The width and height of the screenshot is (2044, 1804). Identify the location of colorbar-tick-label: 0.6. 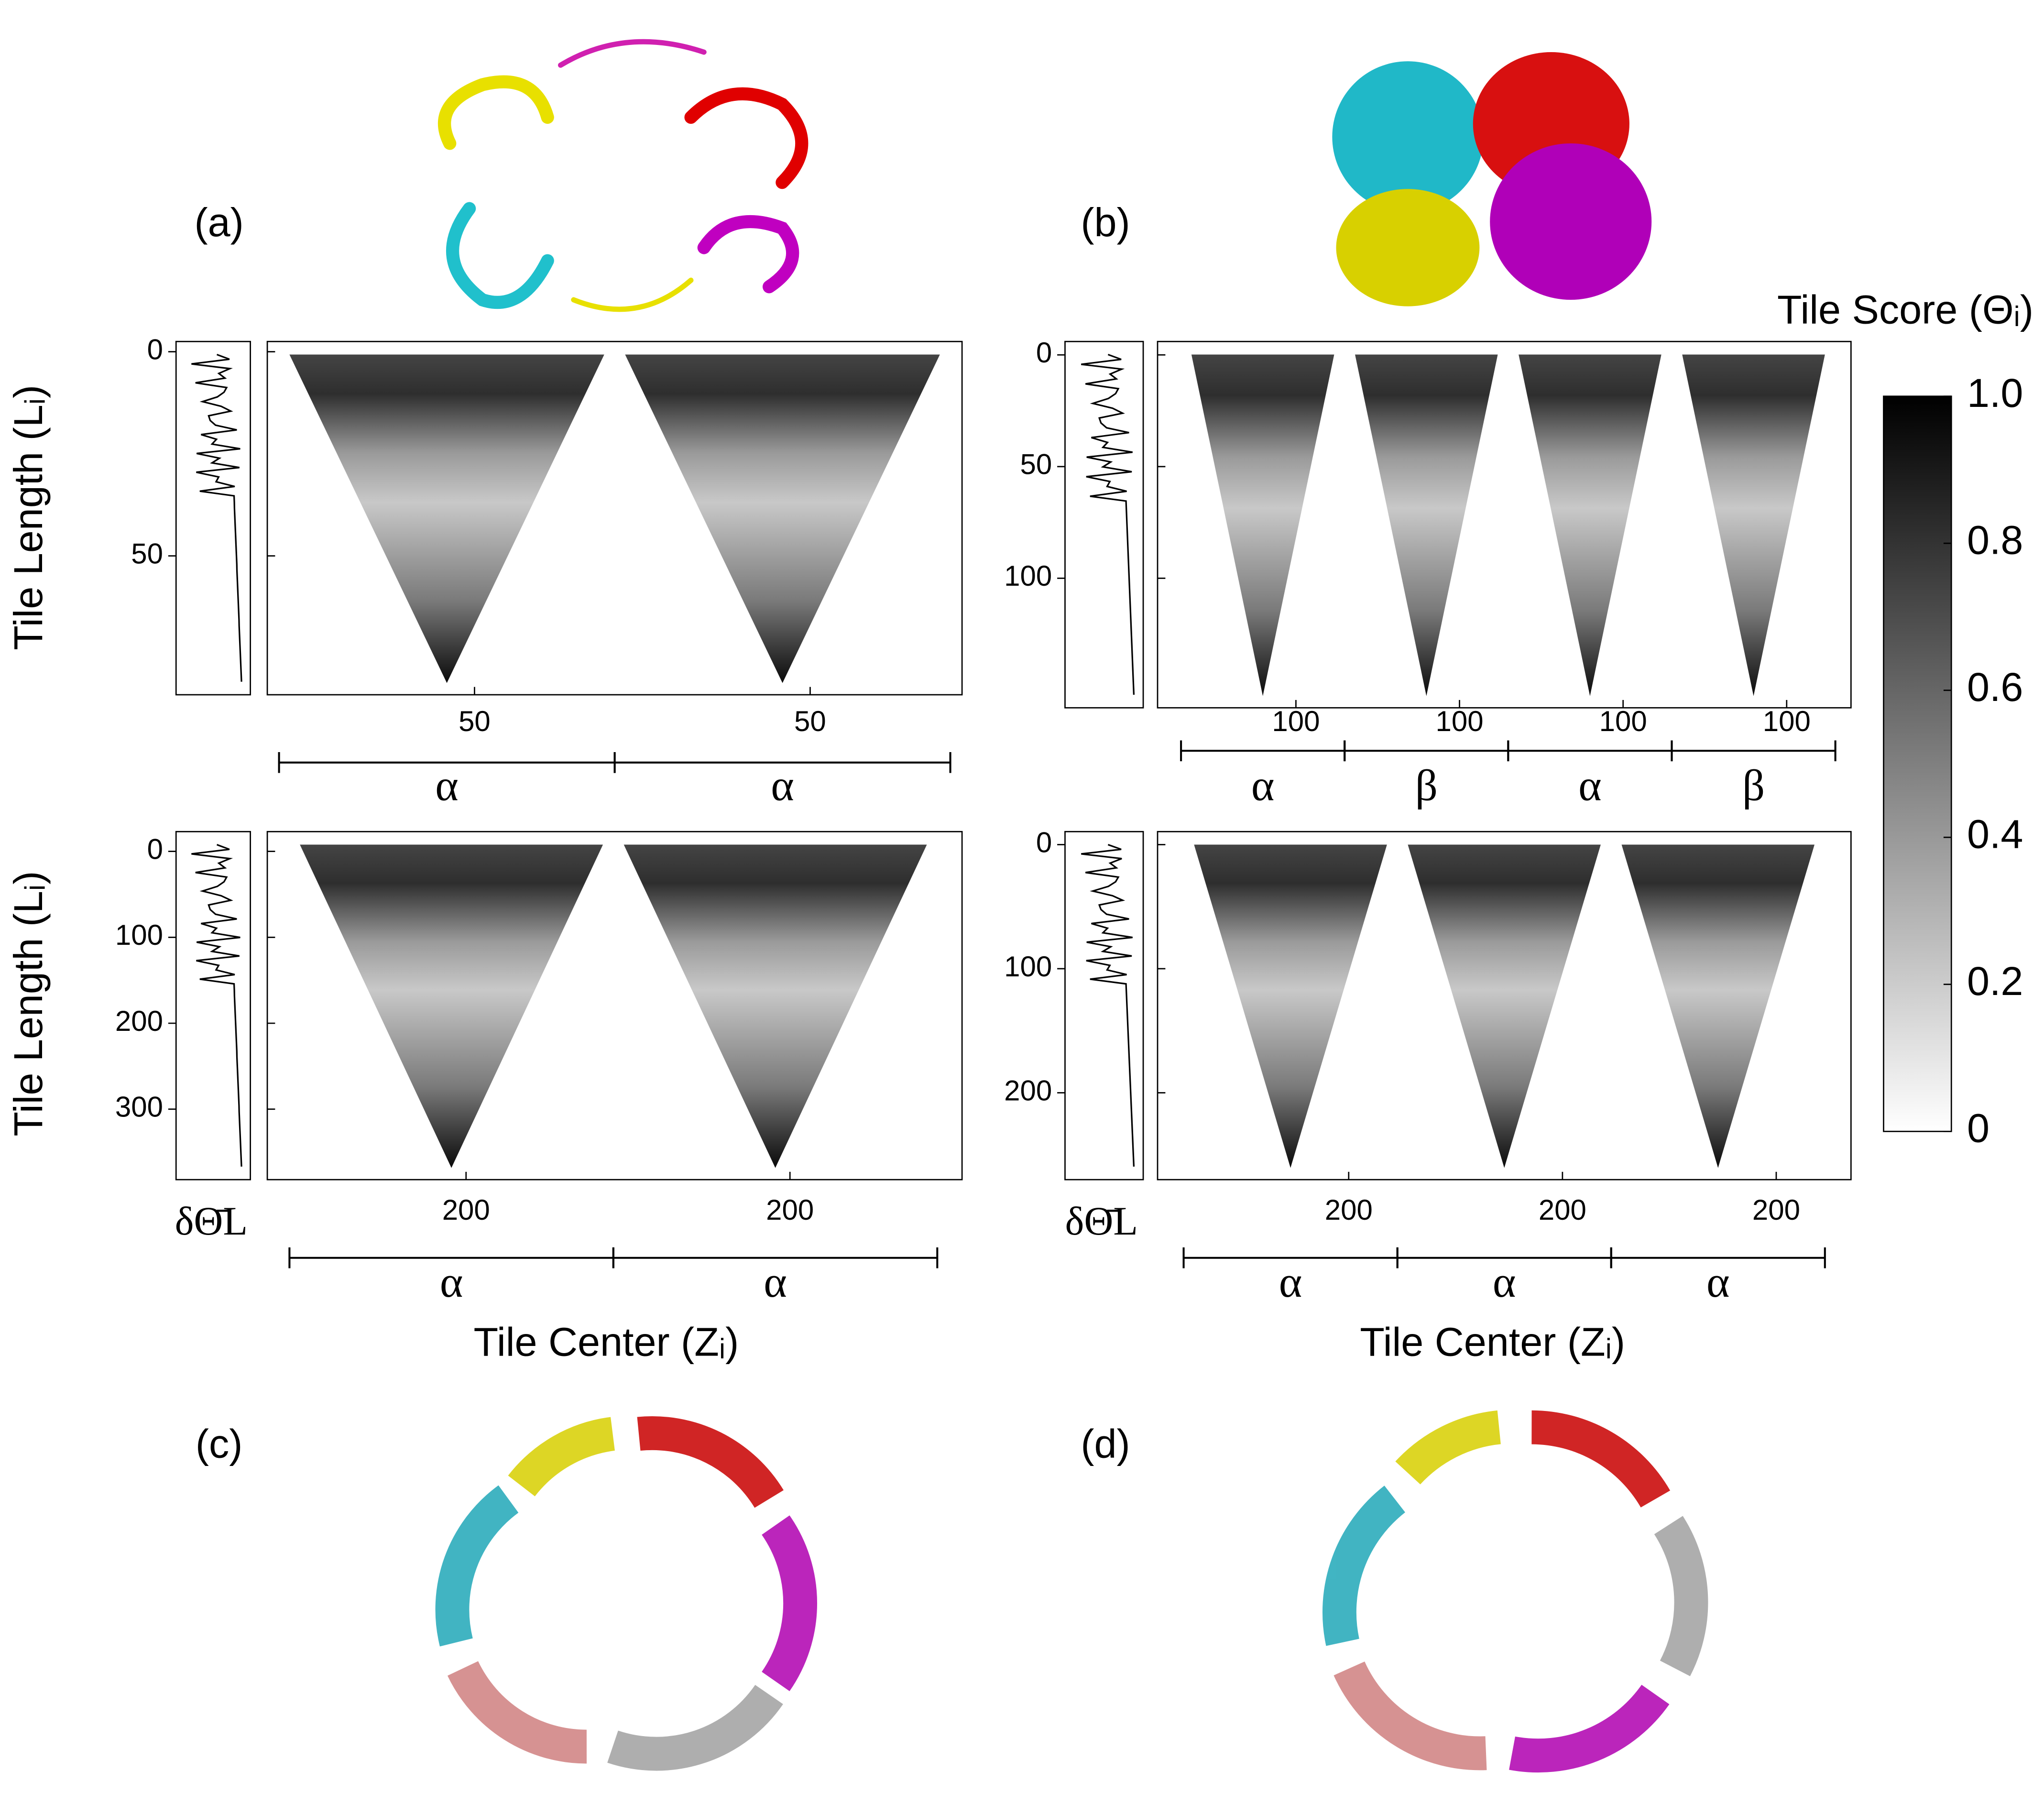
(1995, 687).